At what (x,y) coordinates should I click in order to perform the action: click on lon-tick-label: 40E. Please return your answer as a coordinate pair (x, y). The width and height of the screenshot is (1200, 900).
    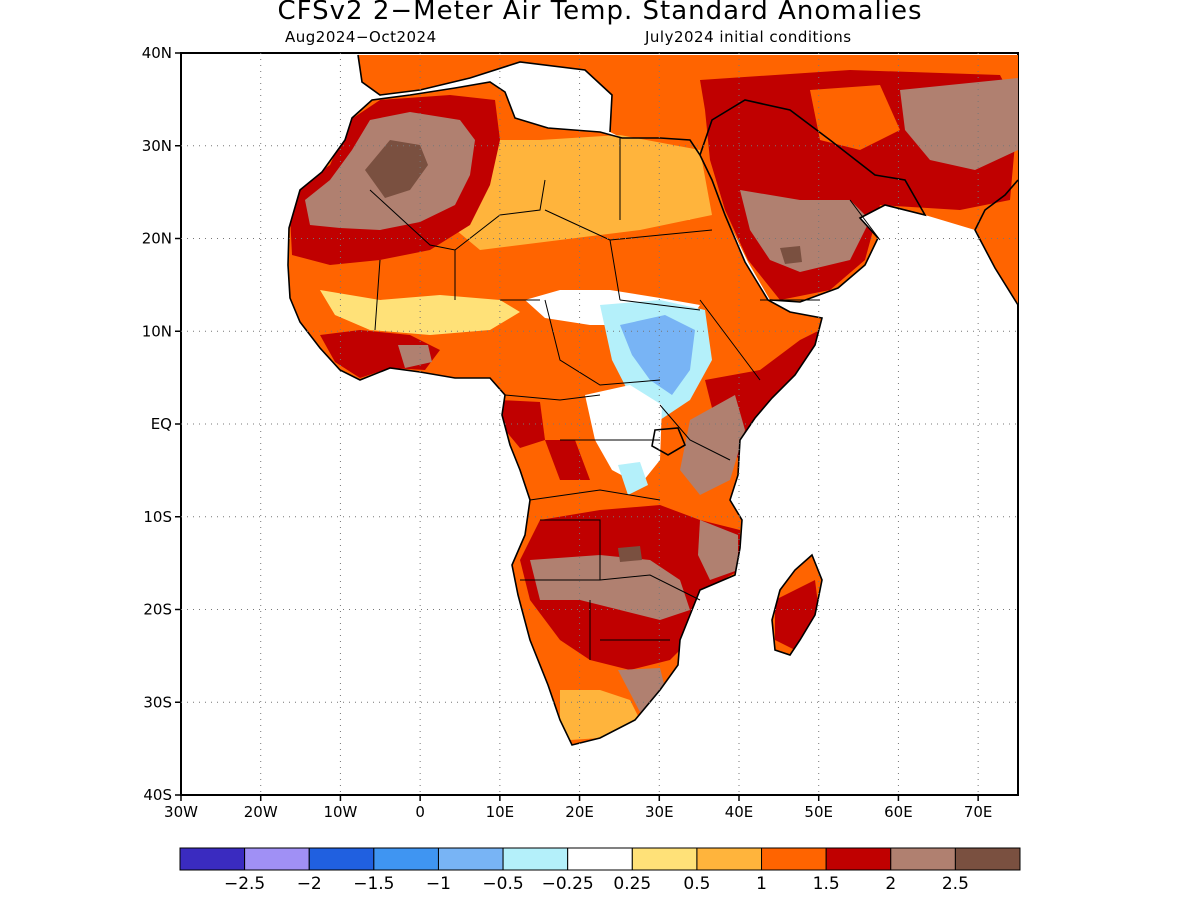
    Looking at the image, I should click on (739, 812).